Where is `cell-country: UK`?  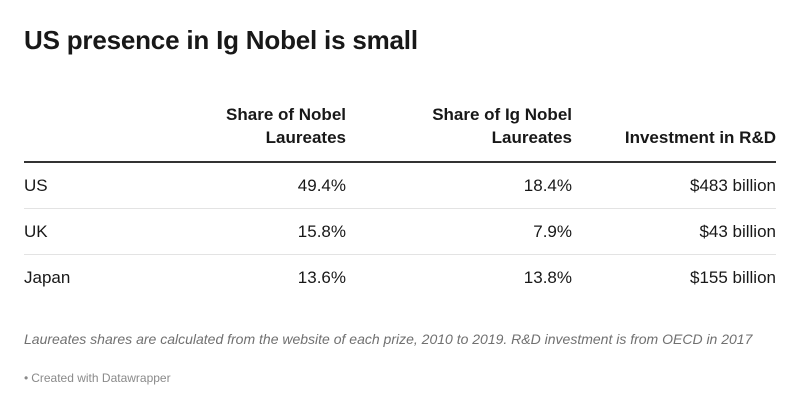 cell-country: UK is located at coordinates (74, 231).